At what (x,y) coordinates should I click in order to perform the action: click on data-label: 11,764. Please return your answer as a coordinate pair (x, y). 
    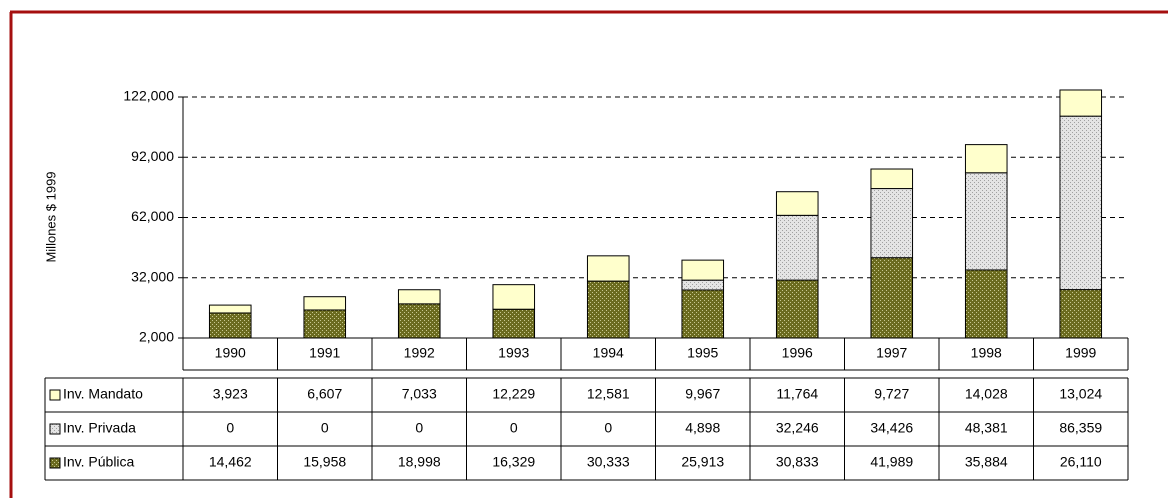
    Looking at the image, I should click on (797, 394).